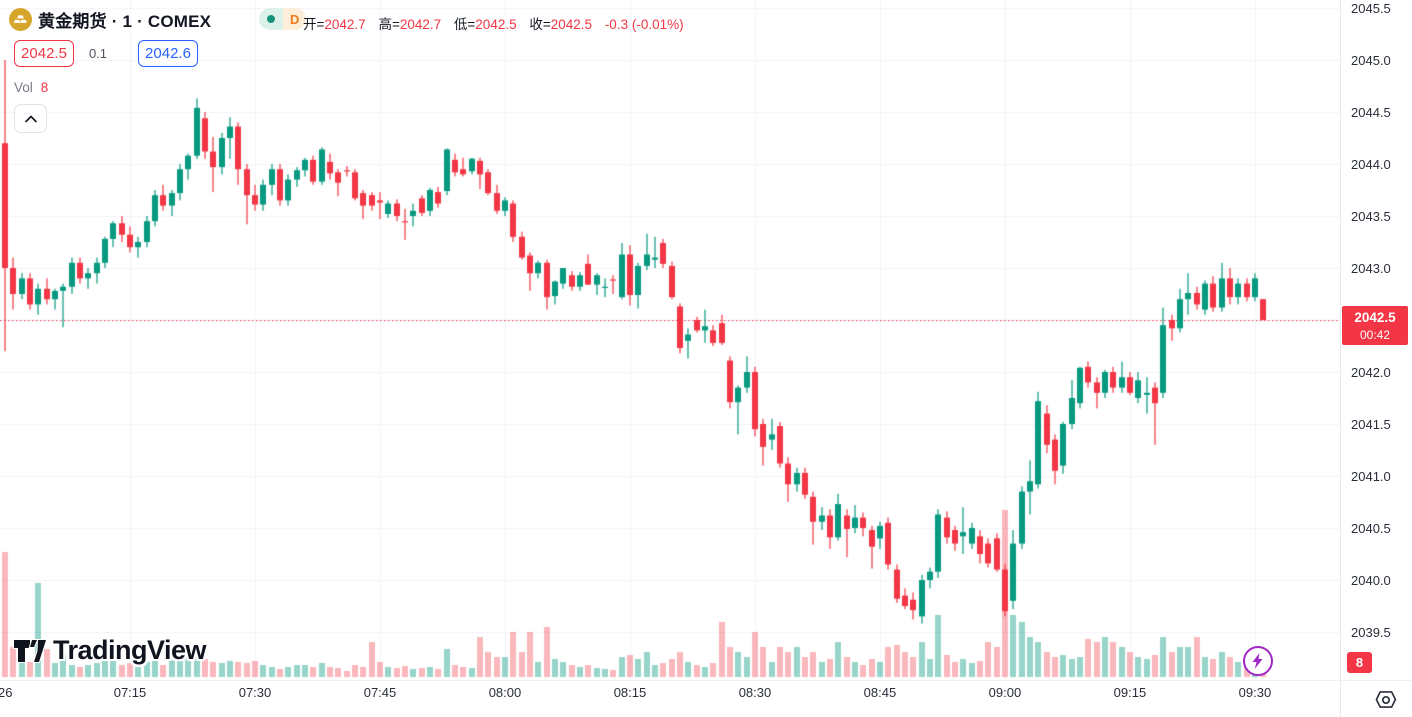 The height and width of the screenshot is (717, 1412). I want to click on hexagon-eye-icon, so click(1386, 699).